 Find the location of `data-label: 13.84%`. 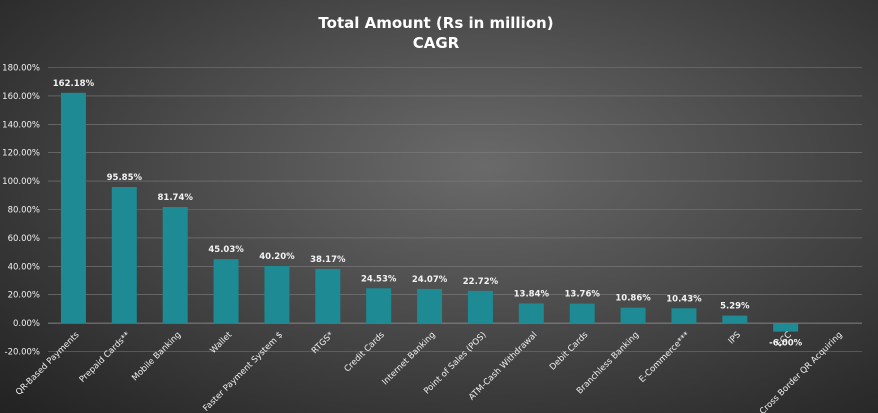

data-label: 13.84% is located at coordinates (532, 294).